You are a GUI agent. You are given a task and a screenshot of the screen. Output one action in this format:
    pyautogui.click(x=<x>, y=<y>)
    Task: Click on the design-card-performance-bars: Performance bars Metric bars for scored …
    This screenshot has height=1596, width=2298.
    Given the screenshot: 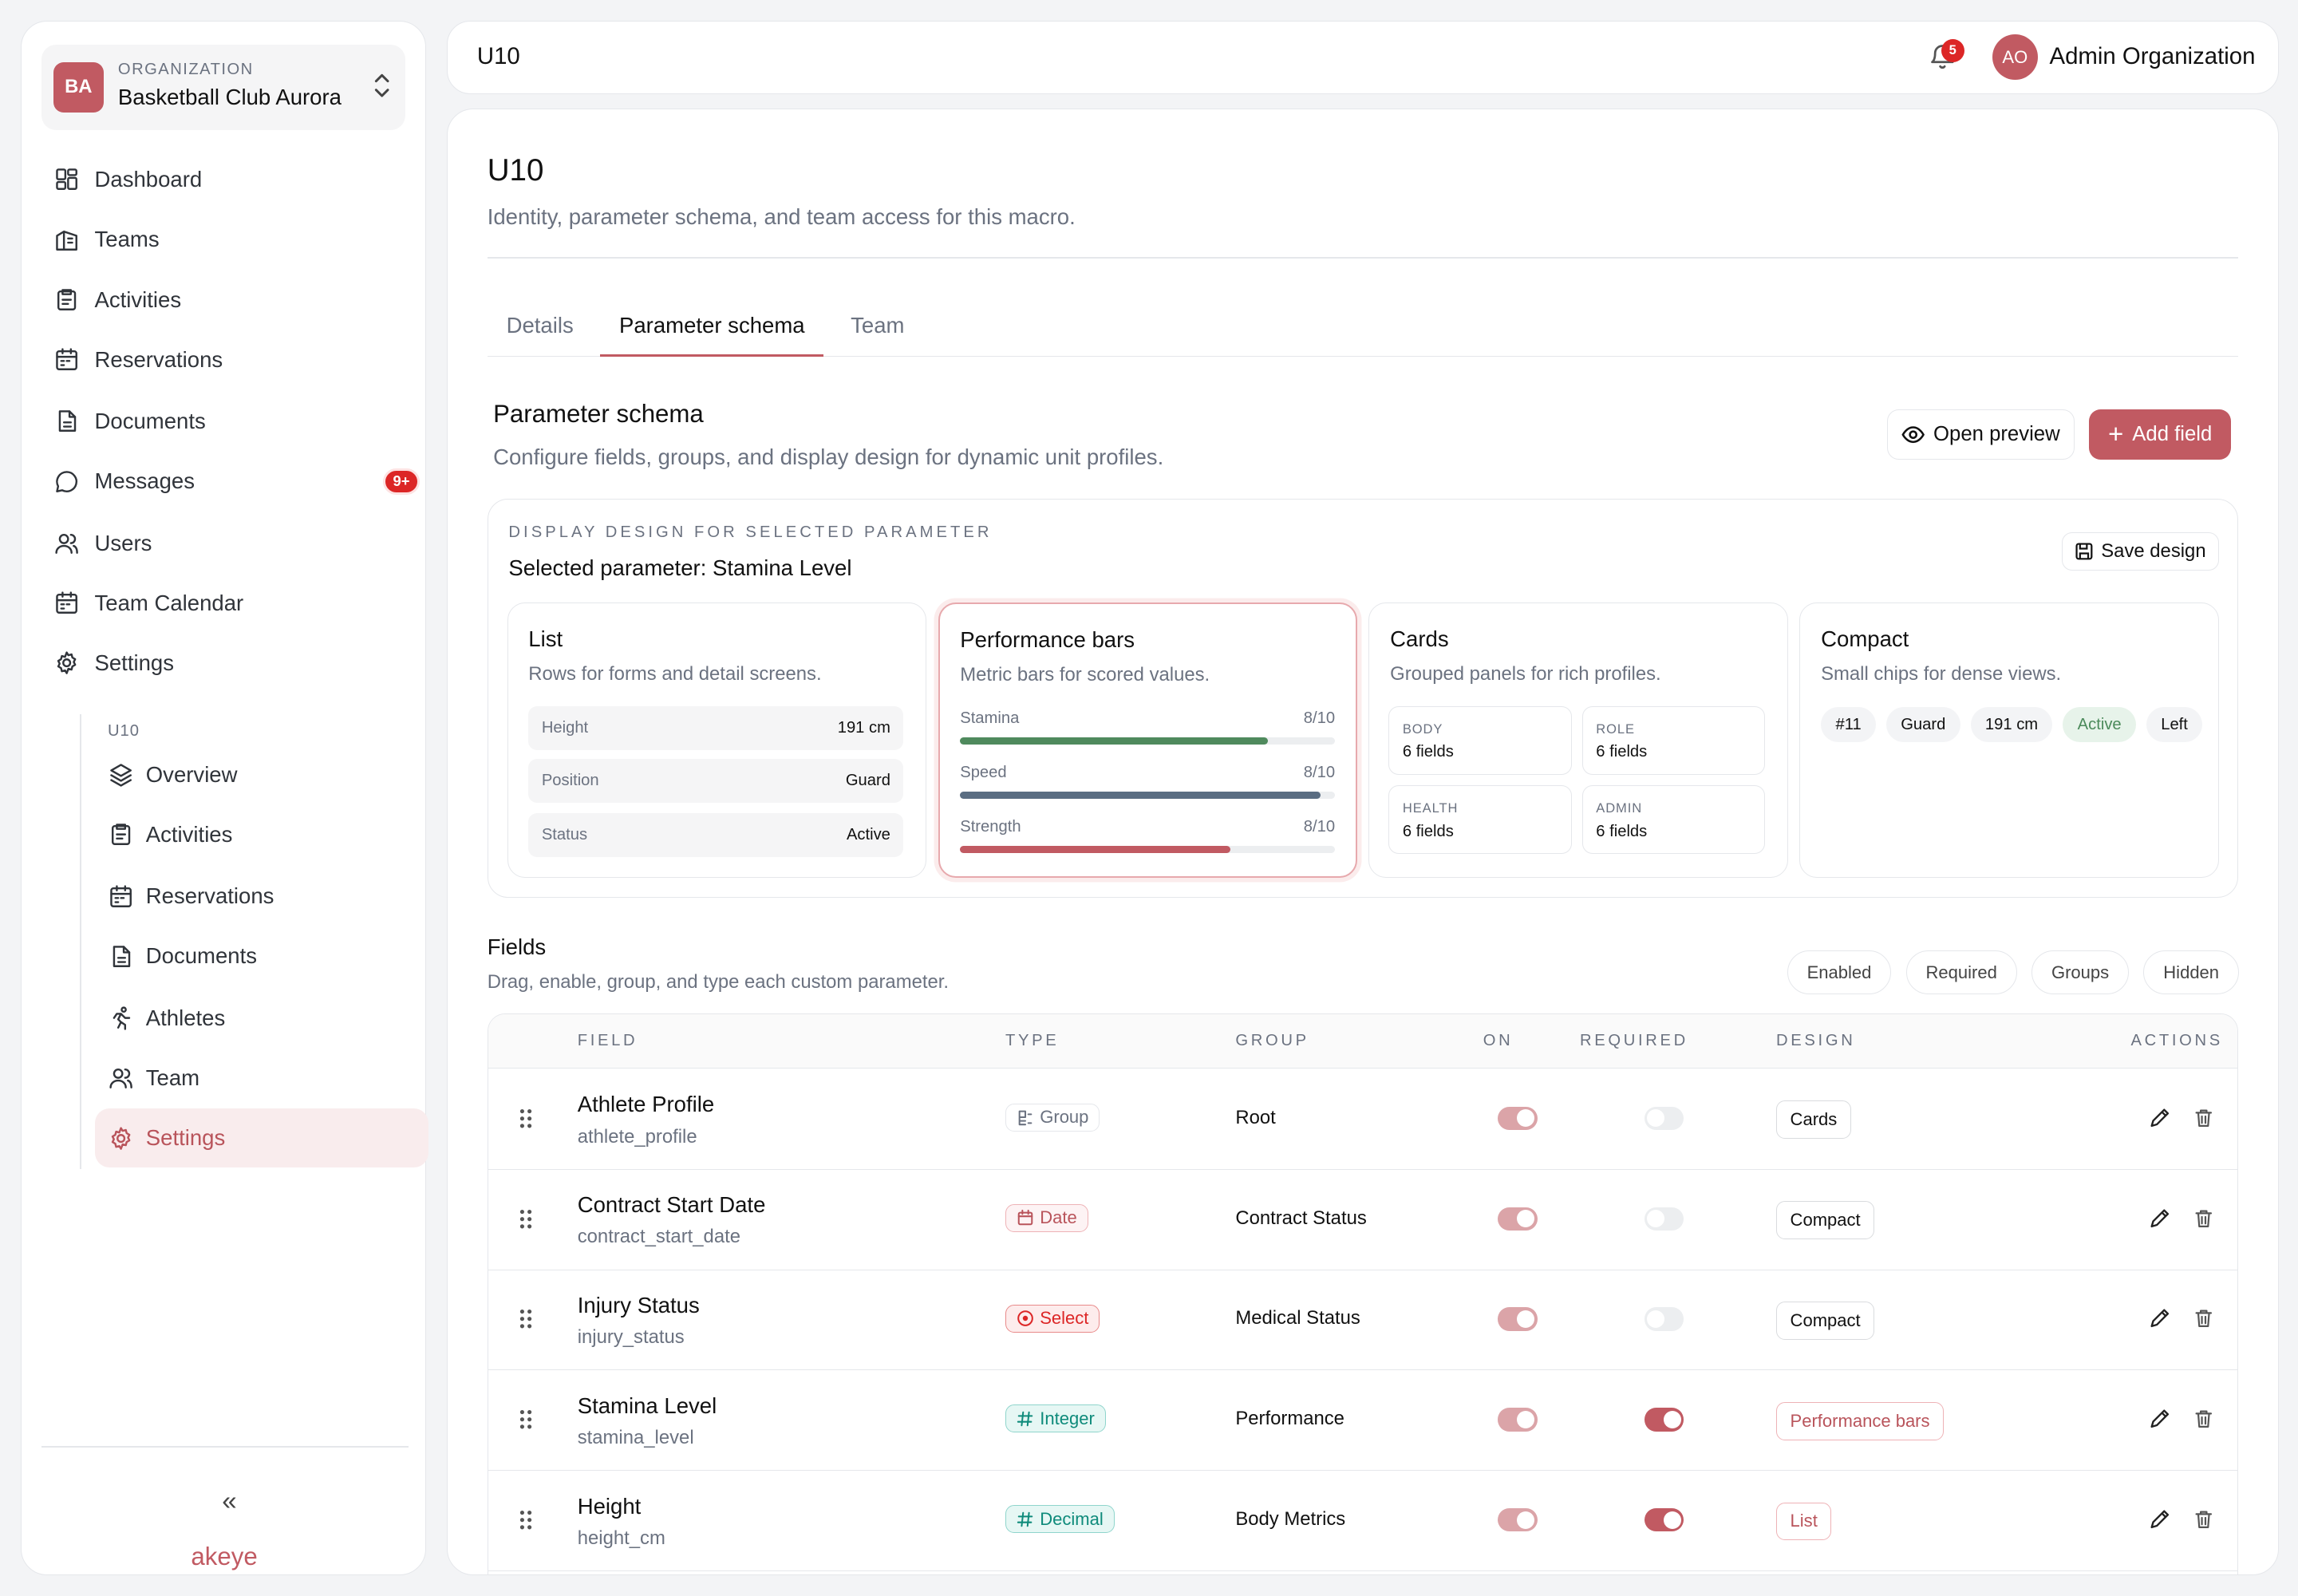 What is the action you would take?
    pyautogui.click(x=1147, y=740)
    